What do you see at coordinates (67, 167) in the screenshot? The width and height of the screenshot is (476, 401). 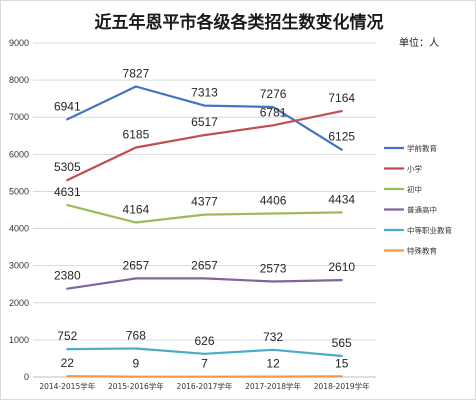 I see `data-label: 5305` at bounding box center [67, 167].